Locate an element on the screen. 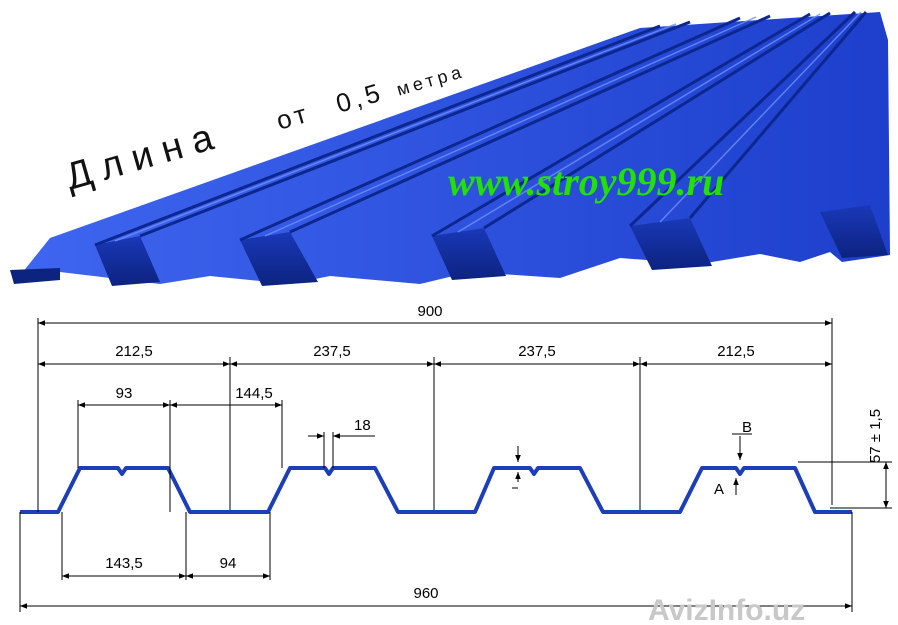  dim-rib: 18 is located at coordinates (362, 425).